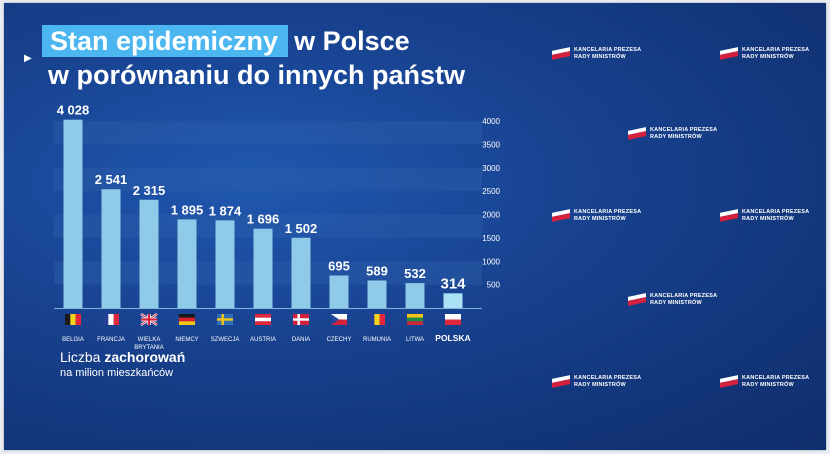 Image resolution: width=830 pixels, height=454 pixels. What do you see at coordinates (73, 110) in the screenshot?
I see `data-label: 4 028` at bounding box center [73, 110].